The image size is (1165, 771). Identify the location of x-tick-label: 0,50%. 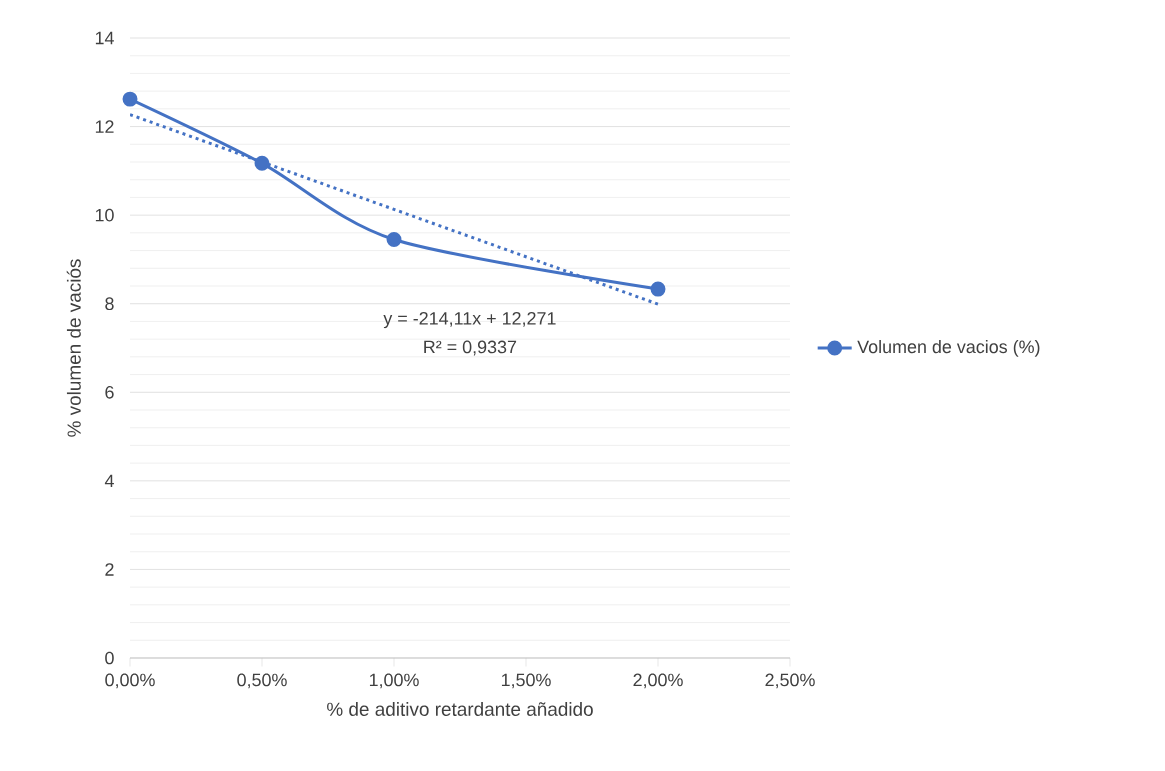
(262, 681).